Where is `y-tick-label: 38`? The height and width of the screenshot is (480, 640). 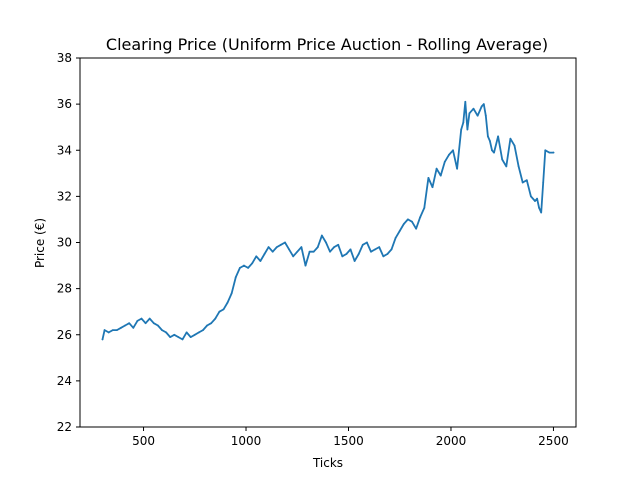 y-tick-label: 38 is located at coordinates (64, 58).